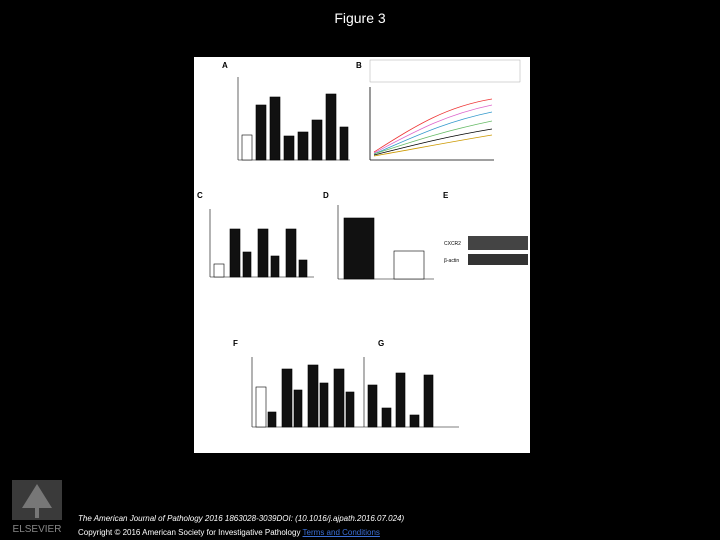  Describe the element at coordinates (451, 261) in the screenshot. I see `blot-label: β-actin` at that location.